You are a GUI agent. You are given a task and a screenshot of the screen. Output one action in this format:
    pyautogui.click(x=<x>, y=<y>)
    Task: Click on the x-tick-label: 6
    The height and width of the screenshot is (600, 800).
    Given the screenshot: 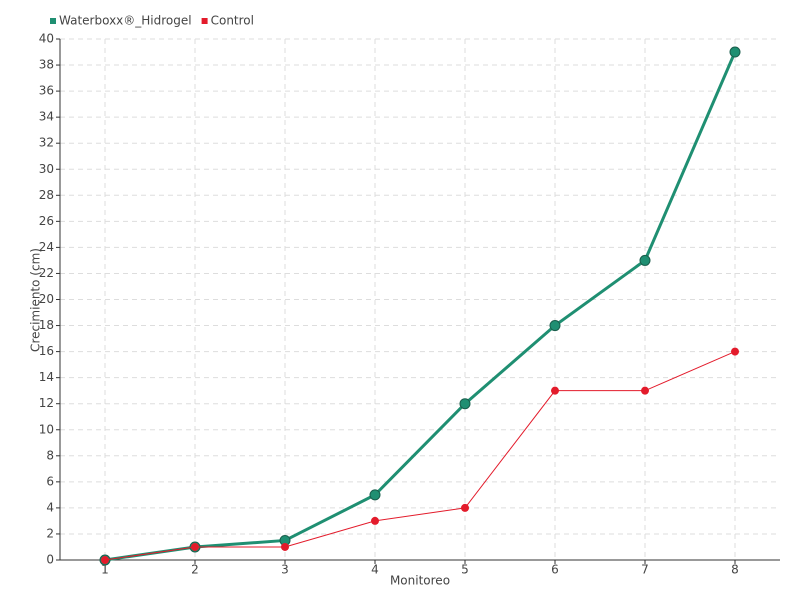 What is the action you would take?
    pyautogui.click(x=555, y=570)
    